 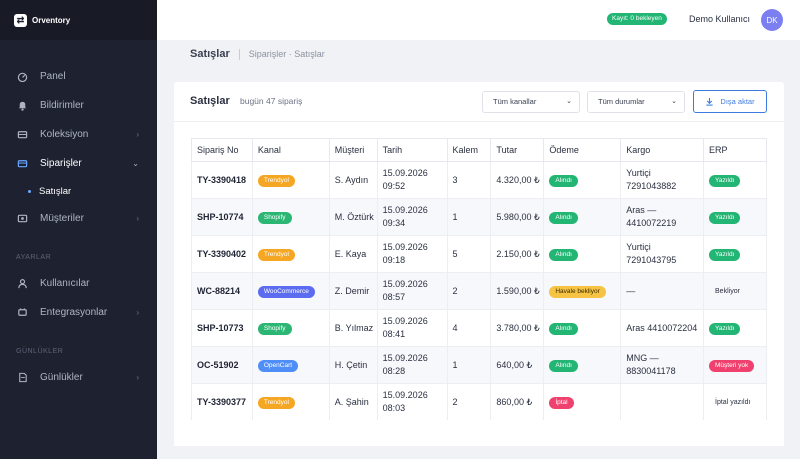 What do you see at coordinates (353, 328) in the screenshot?
I see `customer-cell: B. Yılmaz` at bounding box center [353, 328].